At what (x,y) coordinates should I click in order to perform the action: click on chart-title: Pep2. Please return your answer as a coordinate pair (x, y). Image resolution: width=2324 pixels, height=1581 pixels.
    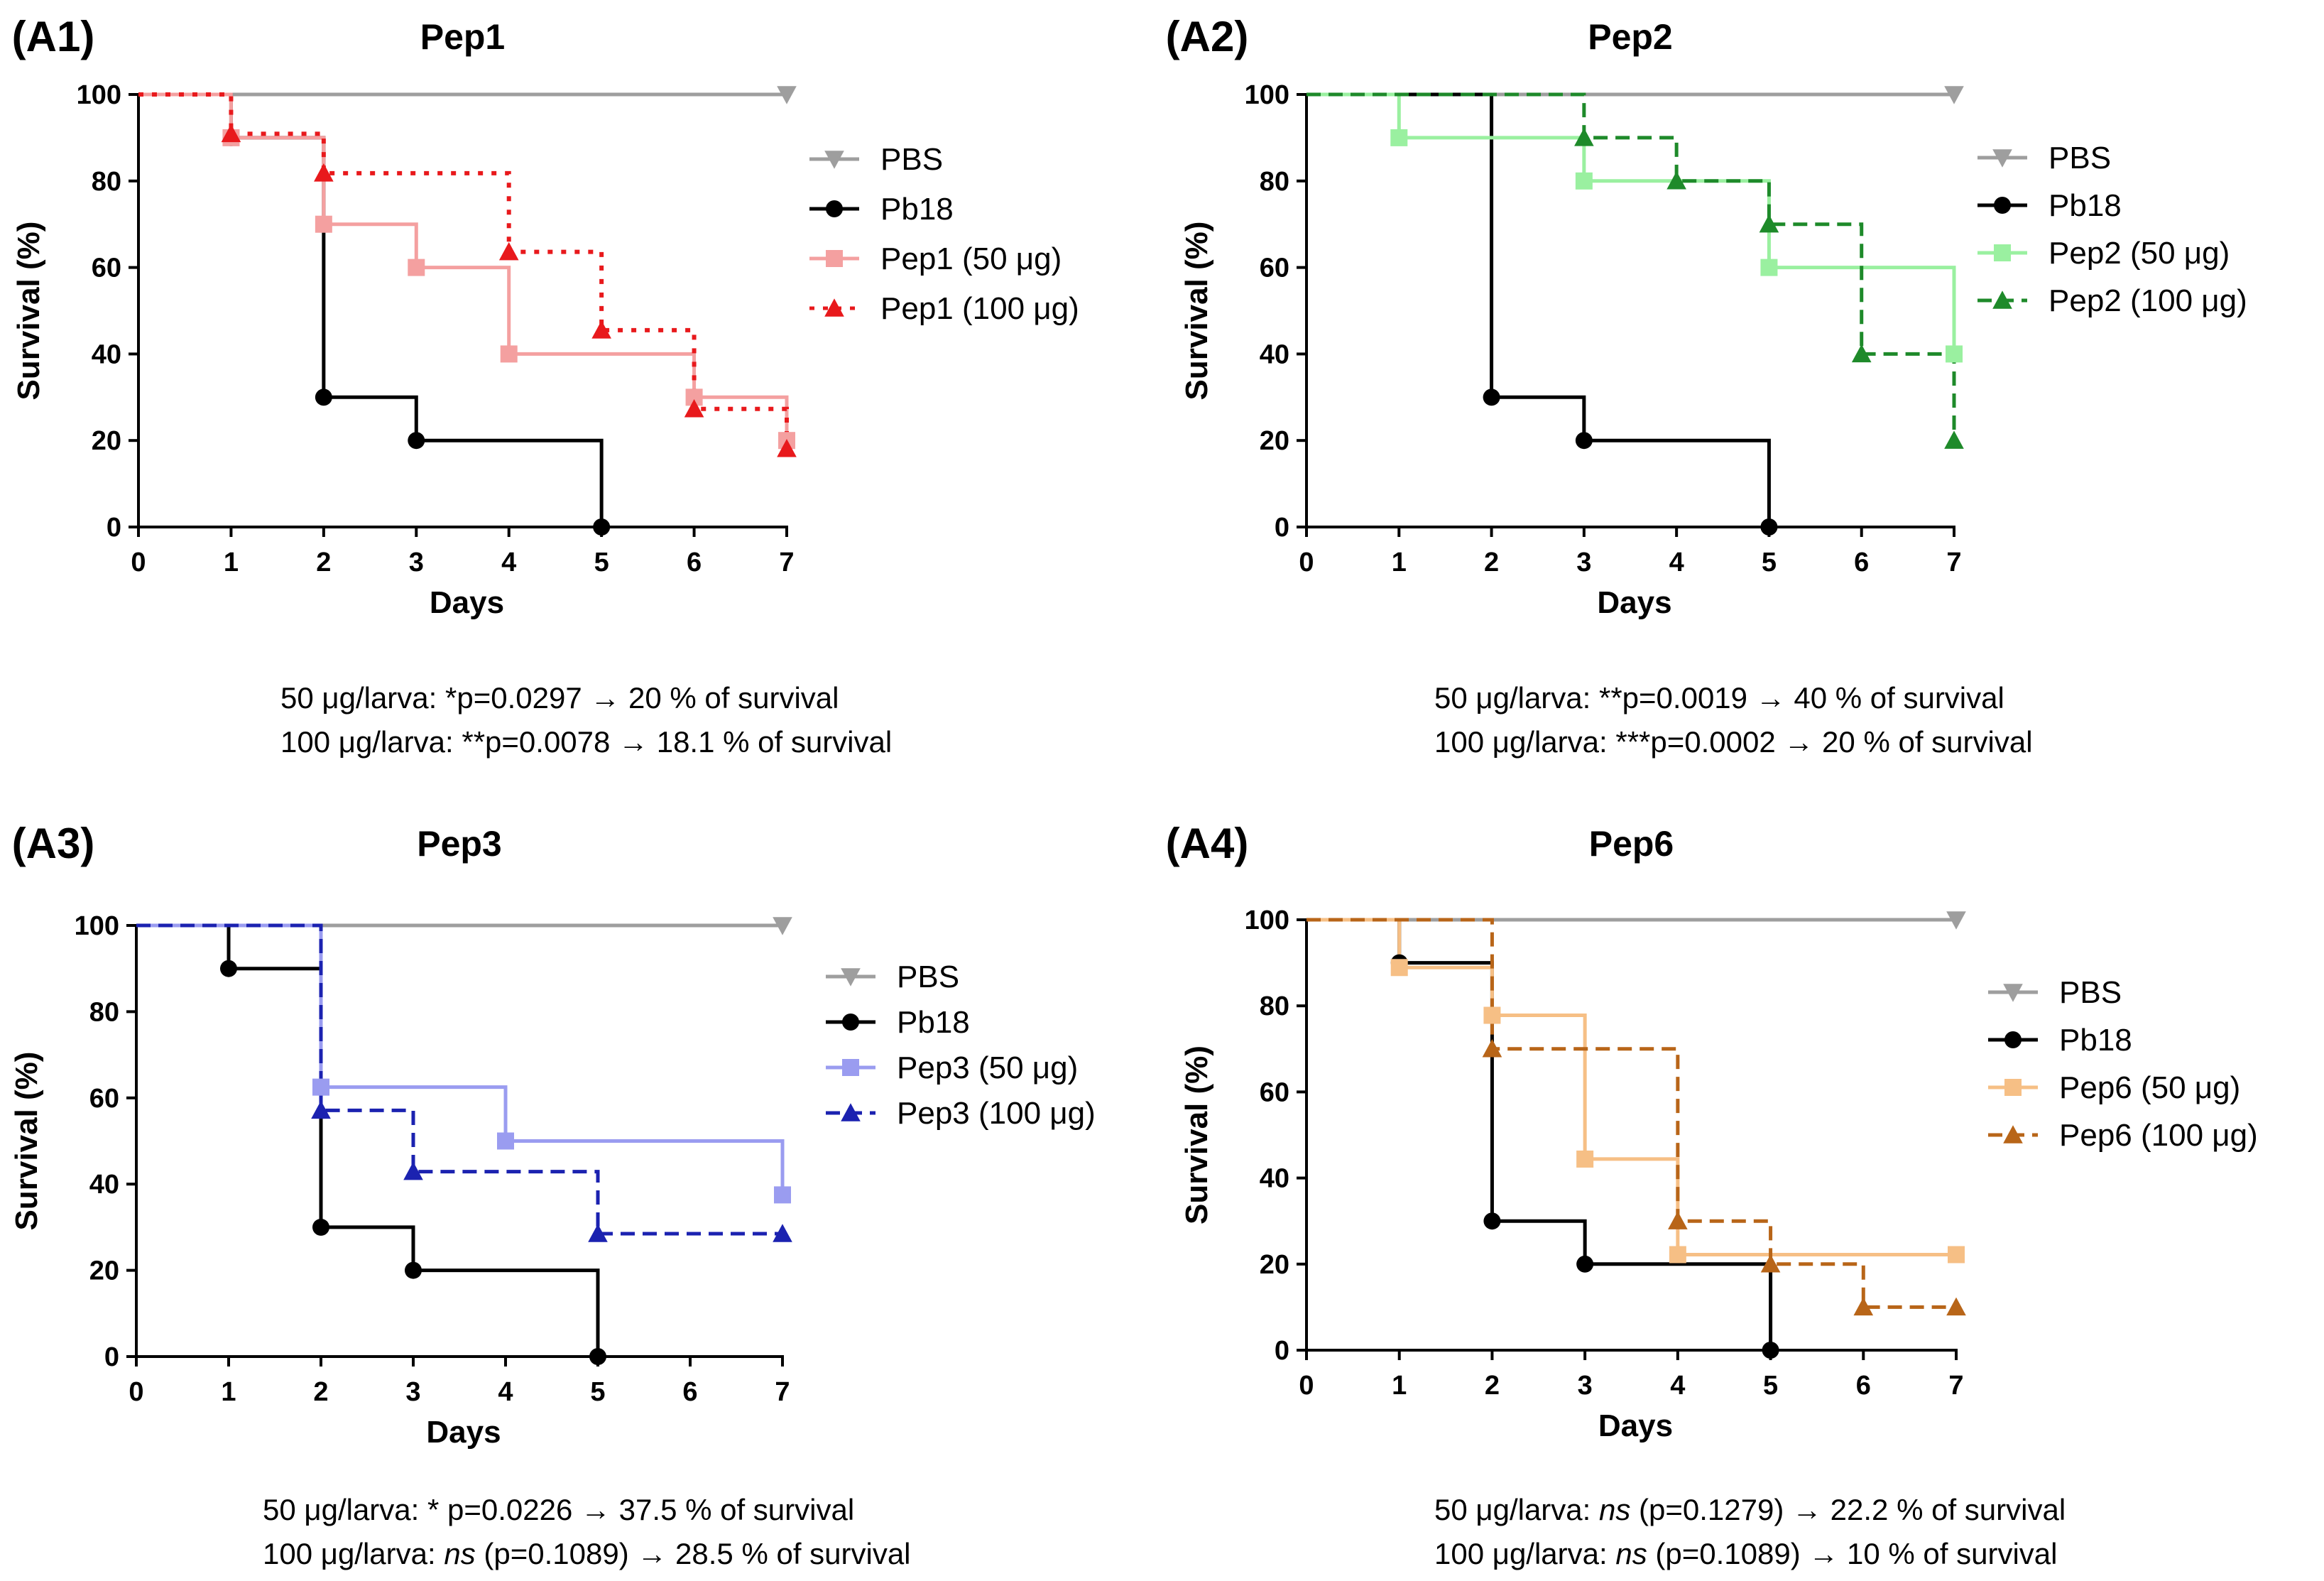
    Looking at the image, I should click on (1630, 37).